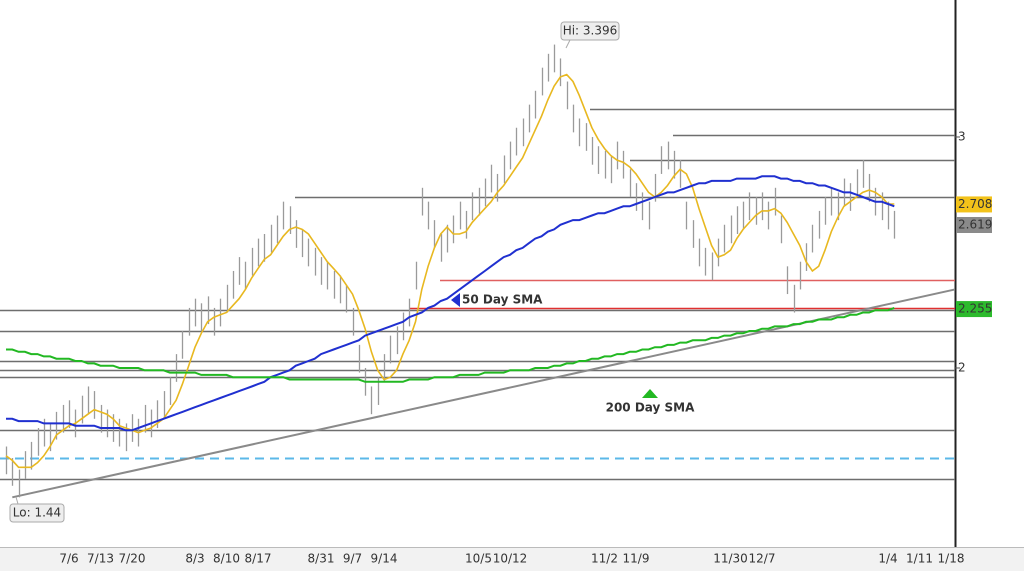 Image resolution: width=1024 pixels, height=571 pixels. Describe the element at coordinates (651, 408) in the screenshot. I see `sma-label: 200 Day SMA` at that location.